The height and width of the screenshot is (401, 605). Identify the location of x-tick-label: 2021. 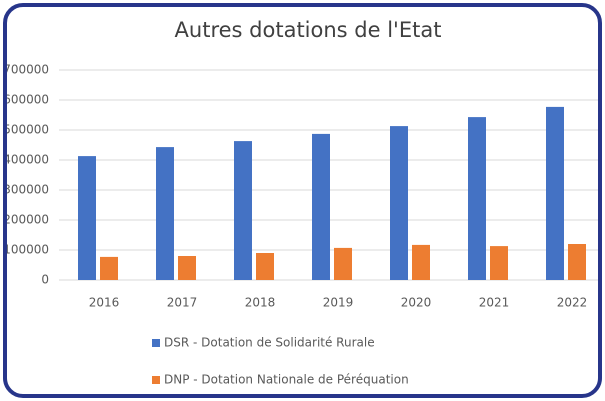
(494, 303).